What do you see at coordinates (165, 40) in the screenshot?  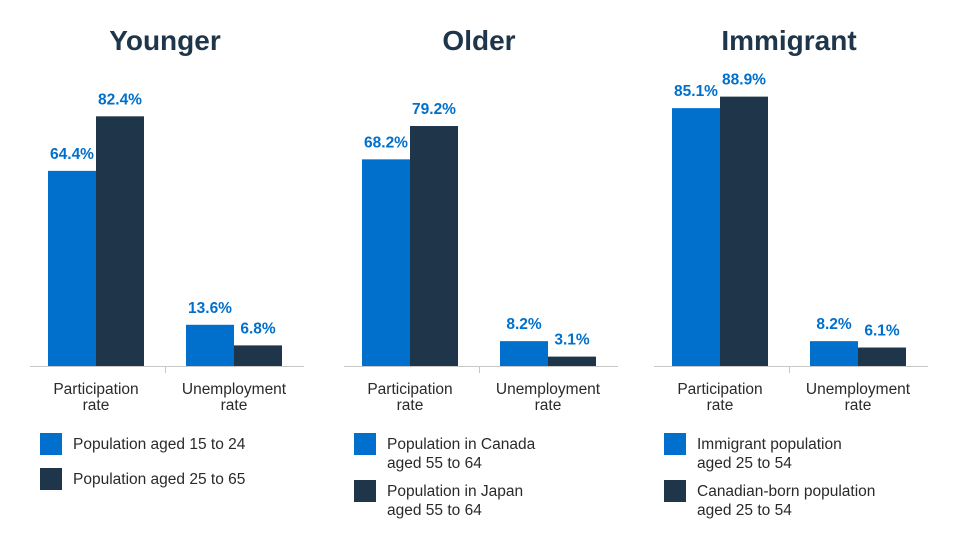 I see `chart-title: Younger` at bounding box center [165, 40].